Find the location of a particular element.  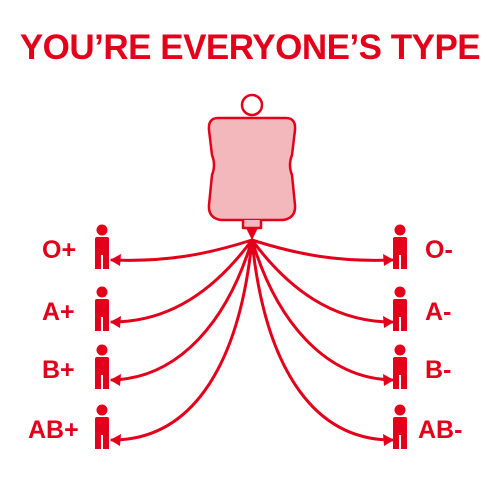

blood-bag-icon is located at coordinates (252, 166).